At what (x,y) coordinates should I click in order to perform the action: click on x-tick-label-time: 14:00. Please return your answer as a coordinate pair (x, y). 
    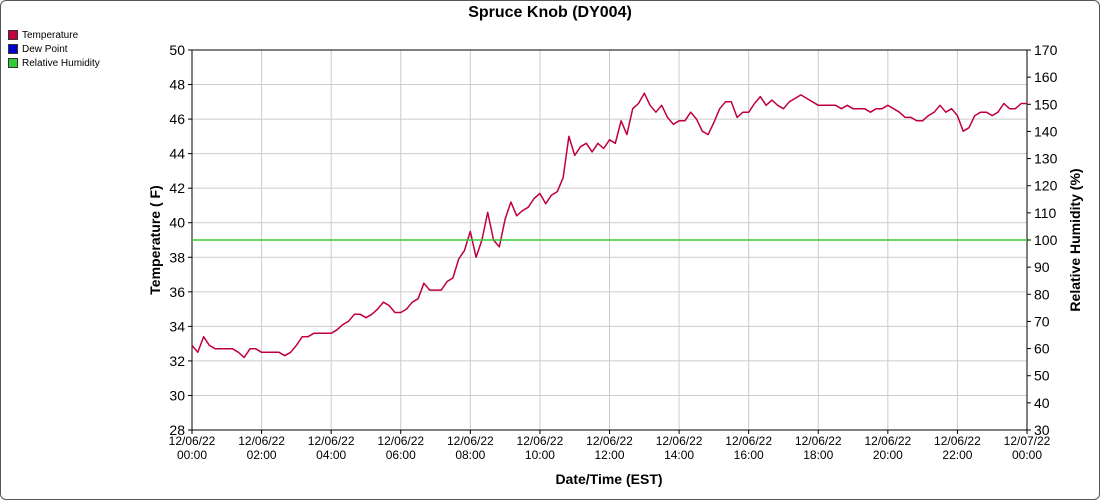
    Looking at the image, I should click on (679, 455).